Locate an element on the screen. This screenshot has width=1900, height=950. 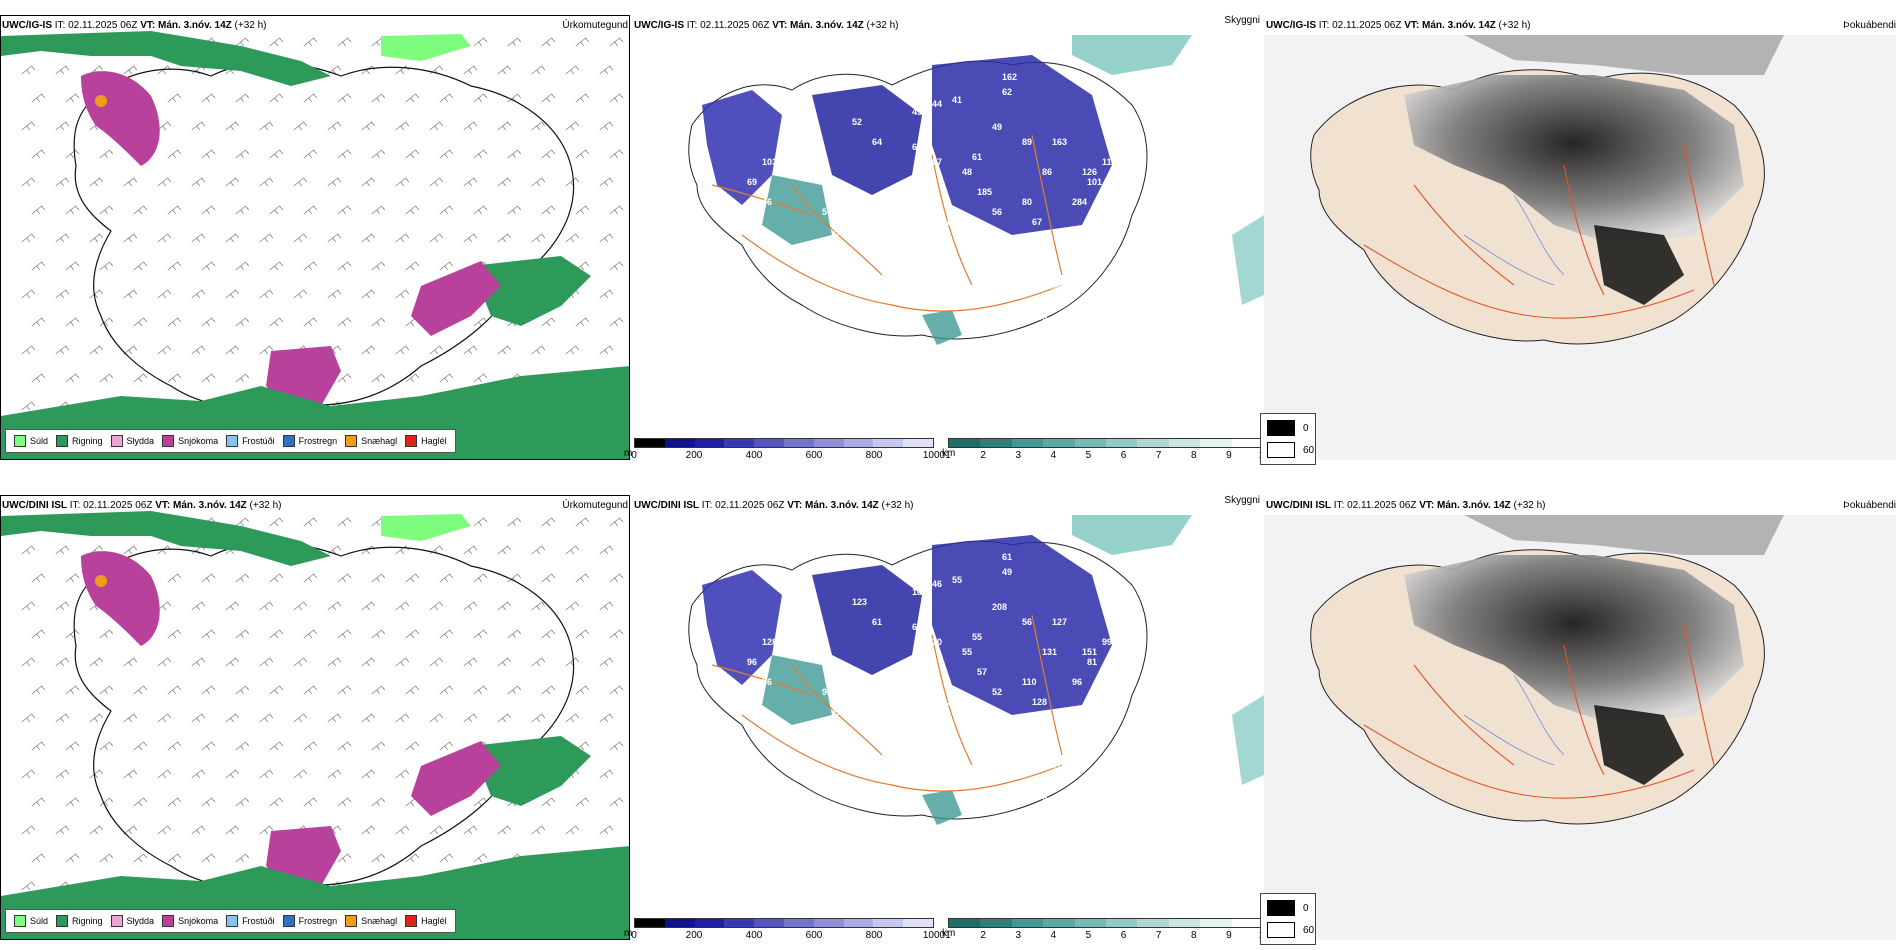
cloud-base-value: 57 is located at coordinates (982, 672).